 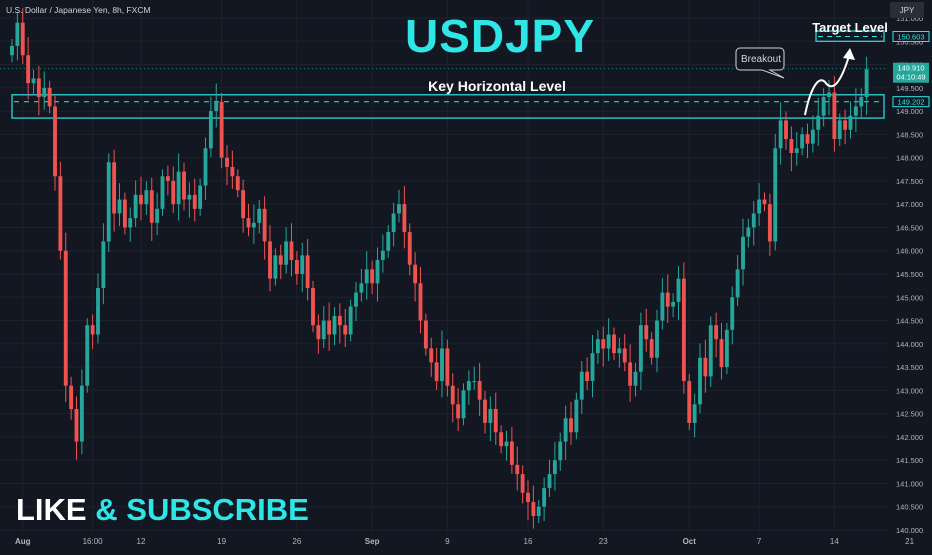 I want to click on current-price-tag, so click(x=911, y=72).